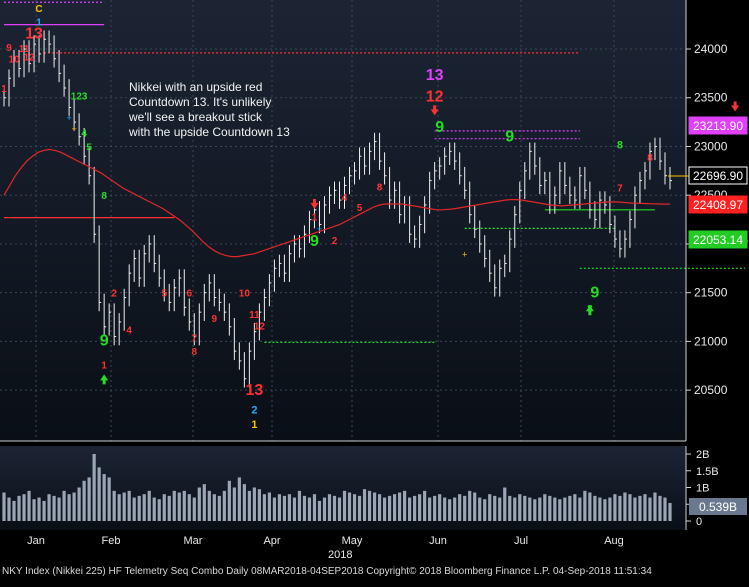 This screenshot has width=749, height=587. What do you see at coordinates (260, 327) in the screenshot?
I see `sequence-count-label: 12` at bounding box center [260, 327].